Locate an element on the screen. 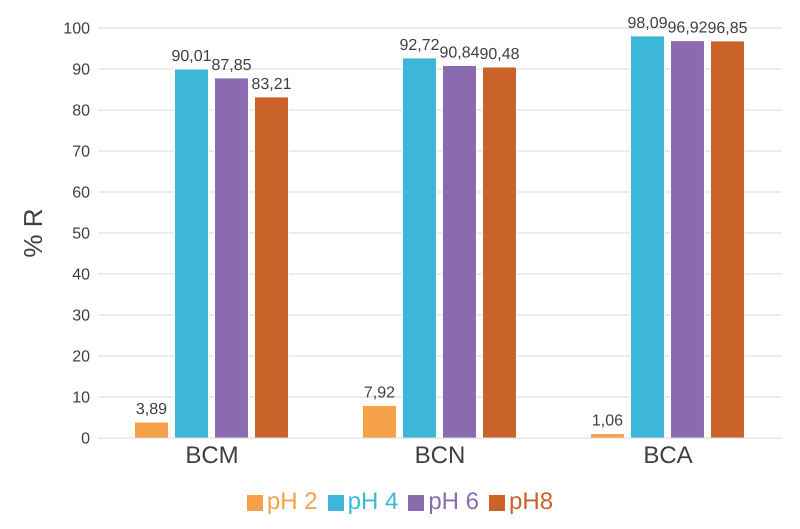 This screenshot has width=800, height=529. x-tick-label: BCA is located at coordinates (668, 456).